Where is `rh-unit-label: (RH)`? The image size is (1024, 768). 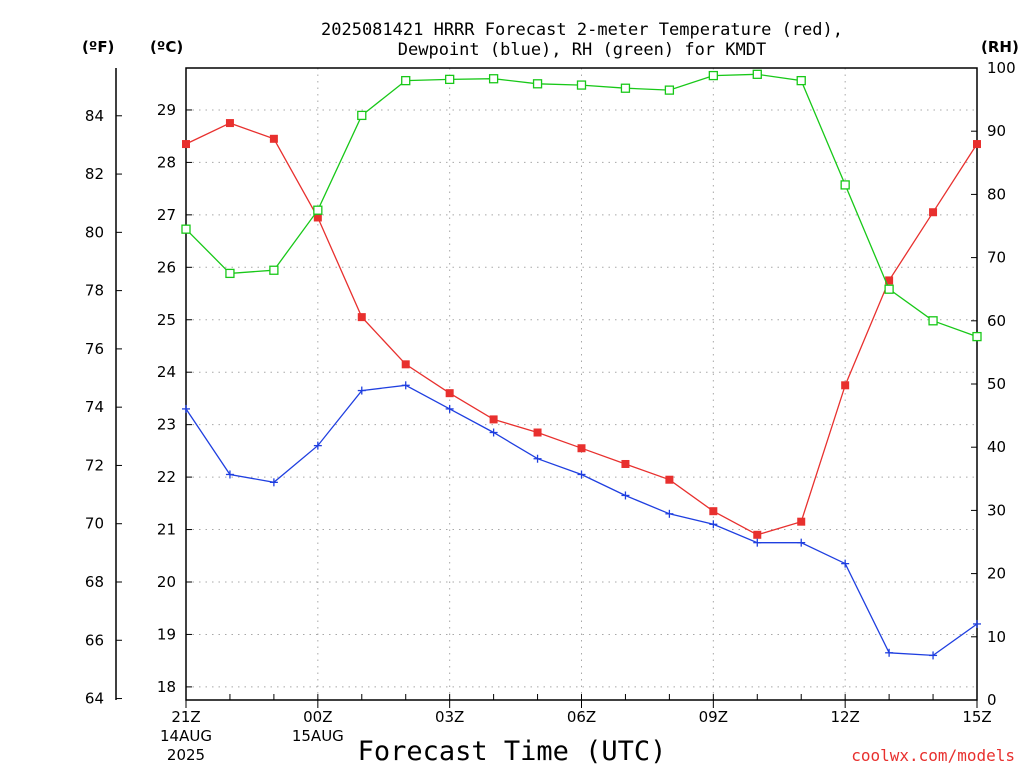 rh-unit-label: (RH) is located at coordinates (1000, 47).